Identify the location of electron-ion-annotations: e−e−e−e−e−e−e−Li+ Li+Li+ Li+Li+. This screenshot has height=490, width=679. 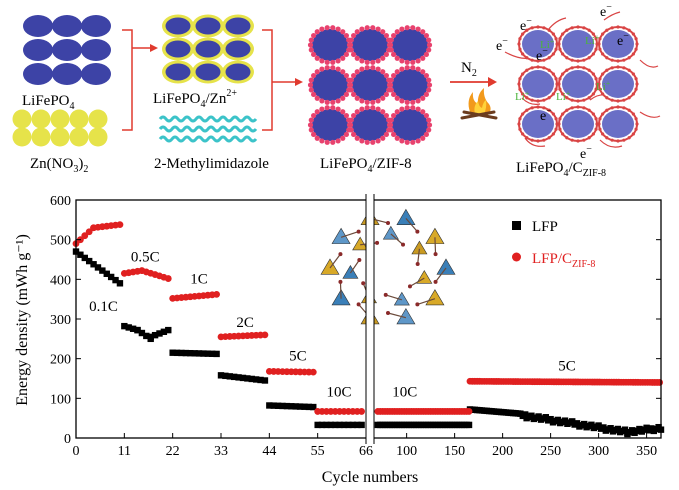
(562, 82).